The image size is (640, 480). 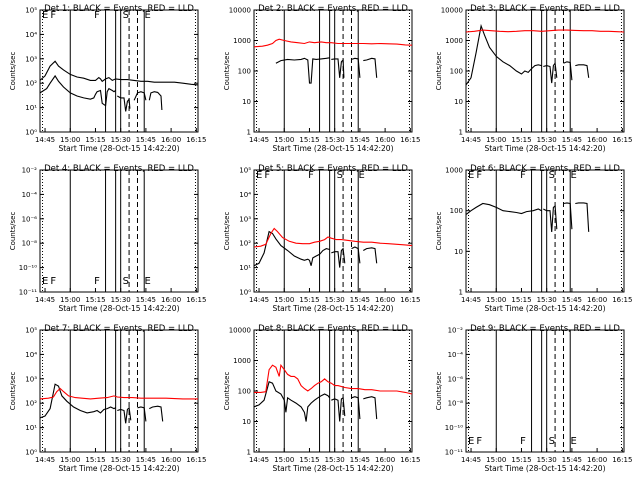 What do you see at coordinates (119, 329) in the screenshot?
I see `panel-title: Det 7: BLACK = Events, RED = LLD` at bounding box center [119, 329].